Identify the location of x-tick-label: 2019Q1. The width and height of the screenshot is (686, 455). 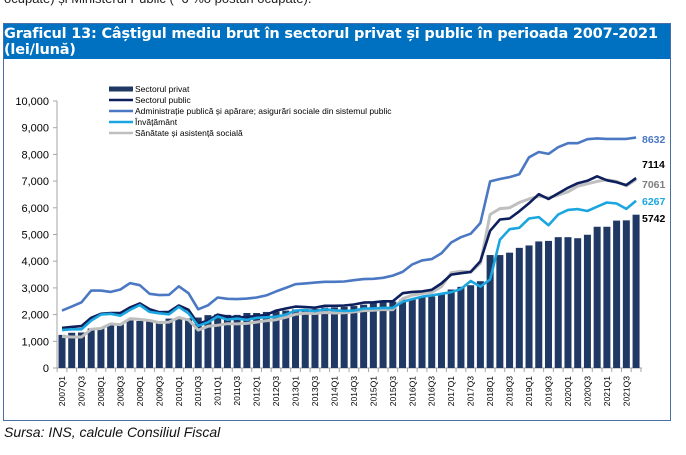
(529, 391).